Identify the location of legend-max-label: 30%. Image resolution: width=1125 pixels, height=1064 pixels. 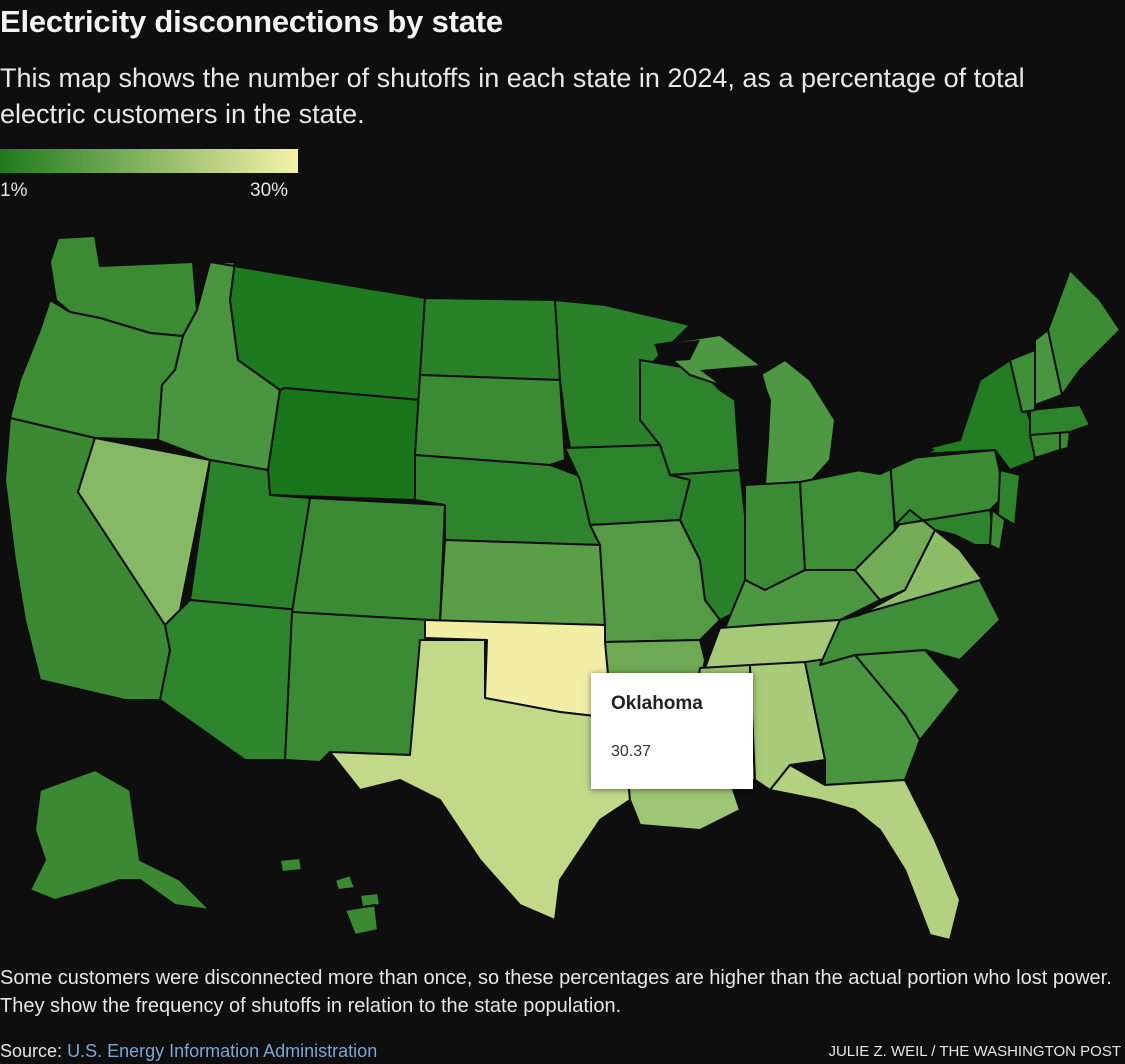
(269, 190).